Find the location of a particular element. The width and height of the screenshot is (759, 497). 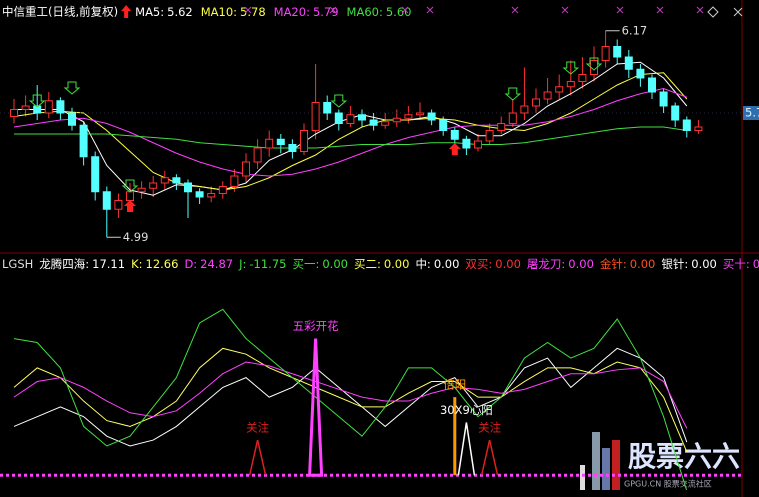

legend-name: 屠龙刀: is located at coordinates (546, 264).